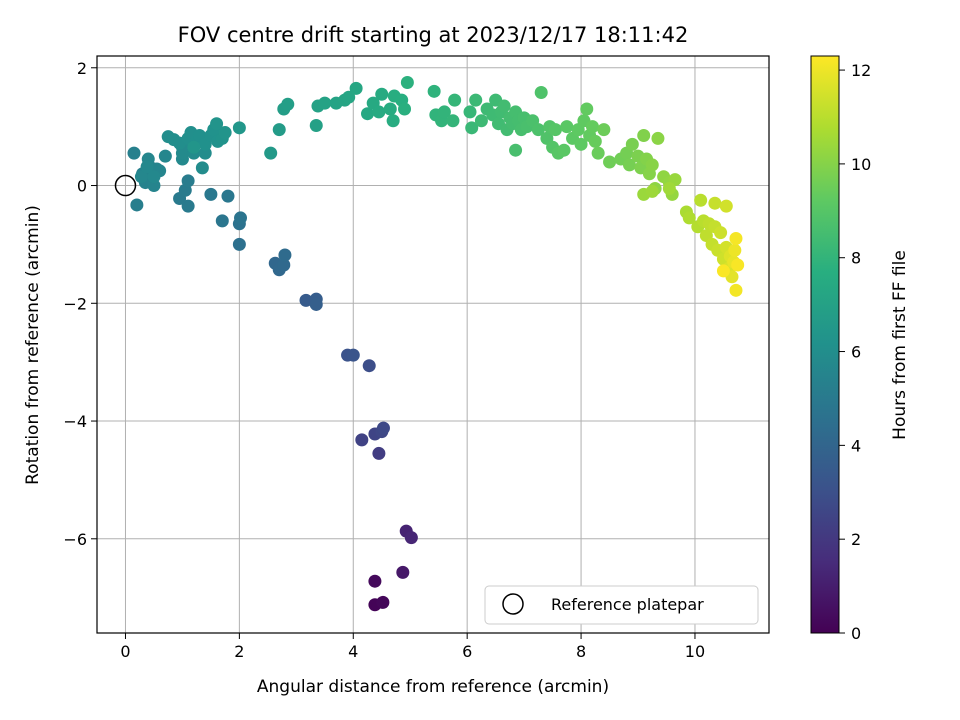 This screenshot has height=720, width=960. What do you see at coordinates (82, 68) in the screenshot?
I see `y-tick-label: 2` at bounding box center [82, 68].